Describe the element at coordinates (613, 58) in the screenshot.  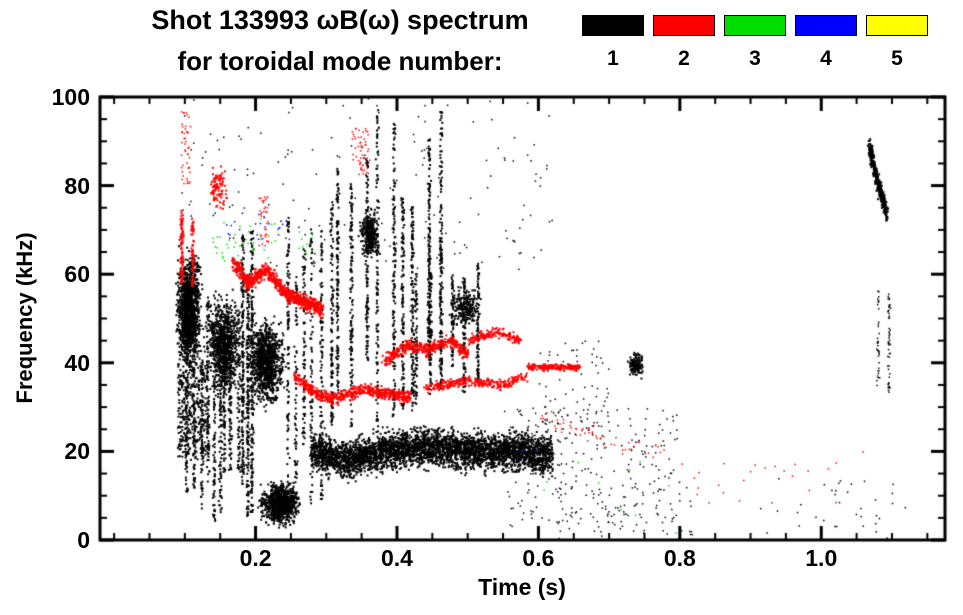
I see `legend-label-mode-1: 1` at that location.